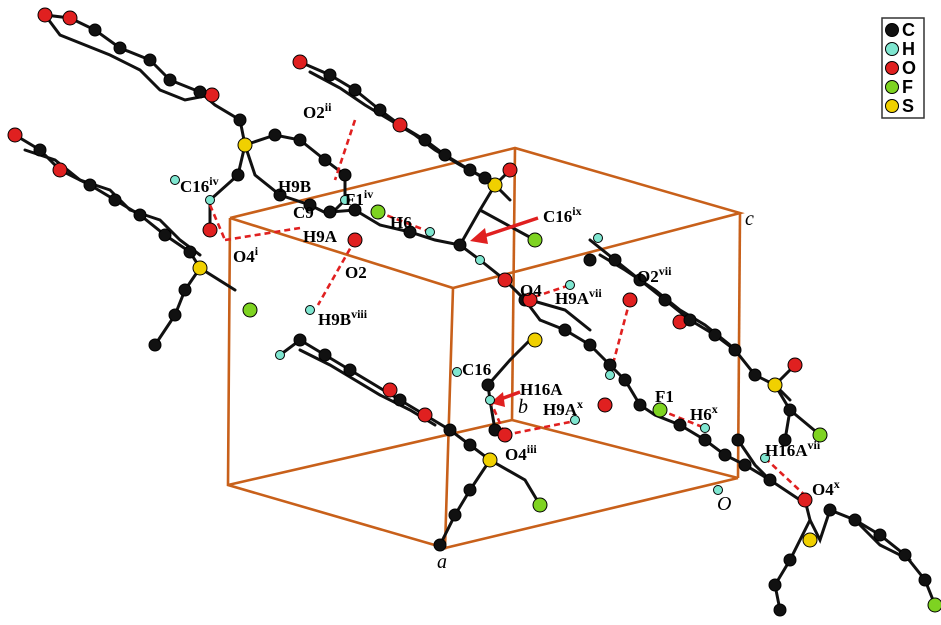 This screenshot has width=941, height=625. What do you see at coordinates (317, 111) in the screenshot?
I see `atom-label-o2ii: O2ii` at bounding box center [317, 111].